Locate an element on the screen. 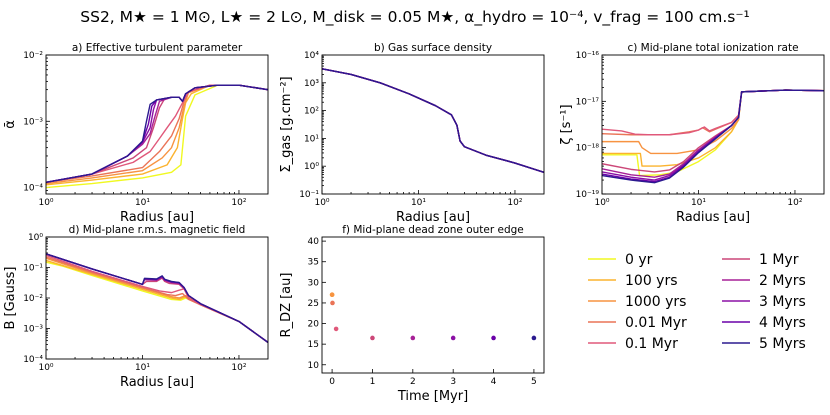  series-line-1-myr is located at coordinates (433, 121).